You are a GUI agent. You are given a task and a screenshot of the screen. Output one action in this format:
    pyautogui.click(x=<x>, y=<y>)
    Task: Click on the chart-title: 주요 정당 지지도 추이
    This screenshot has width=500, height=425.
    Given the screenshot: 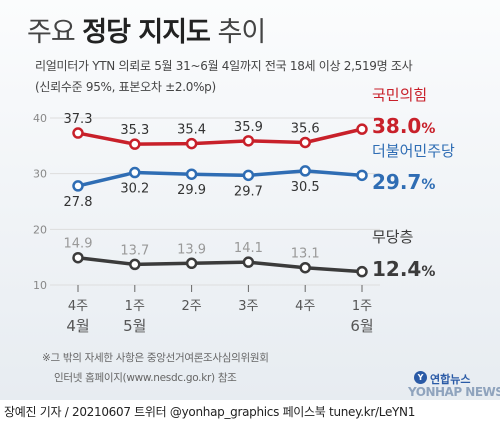 What is the action you would take?
    pyautogui.click(x=146, y=29)
    